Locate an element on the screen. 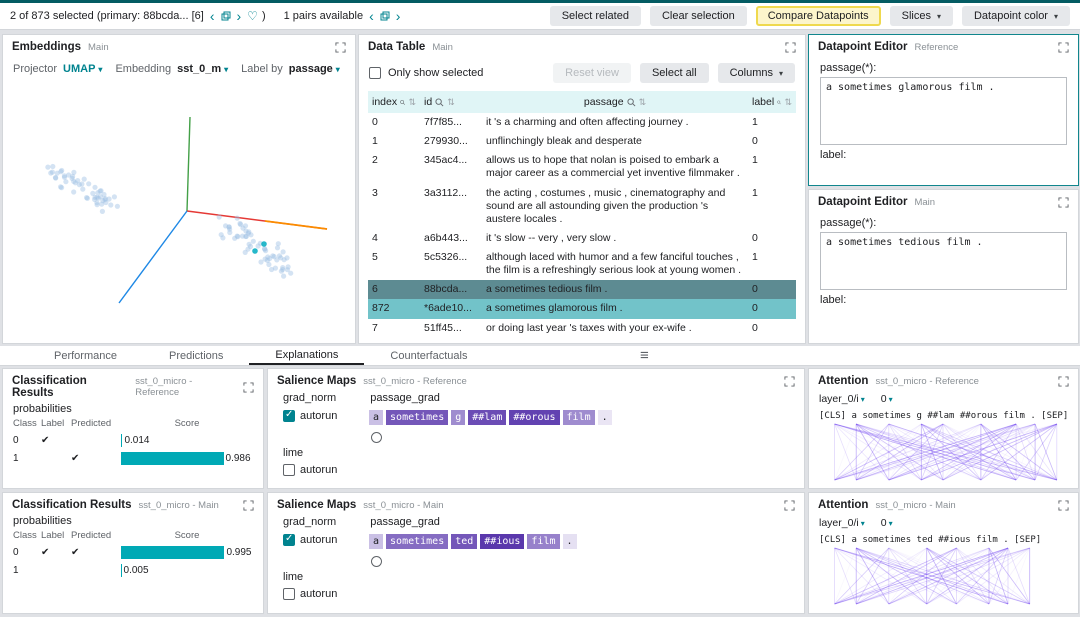 The image size is (1080, 617). salience-token: g is located at coordinates (458, 417).